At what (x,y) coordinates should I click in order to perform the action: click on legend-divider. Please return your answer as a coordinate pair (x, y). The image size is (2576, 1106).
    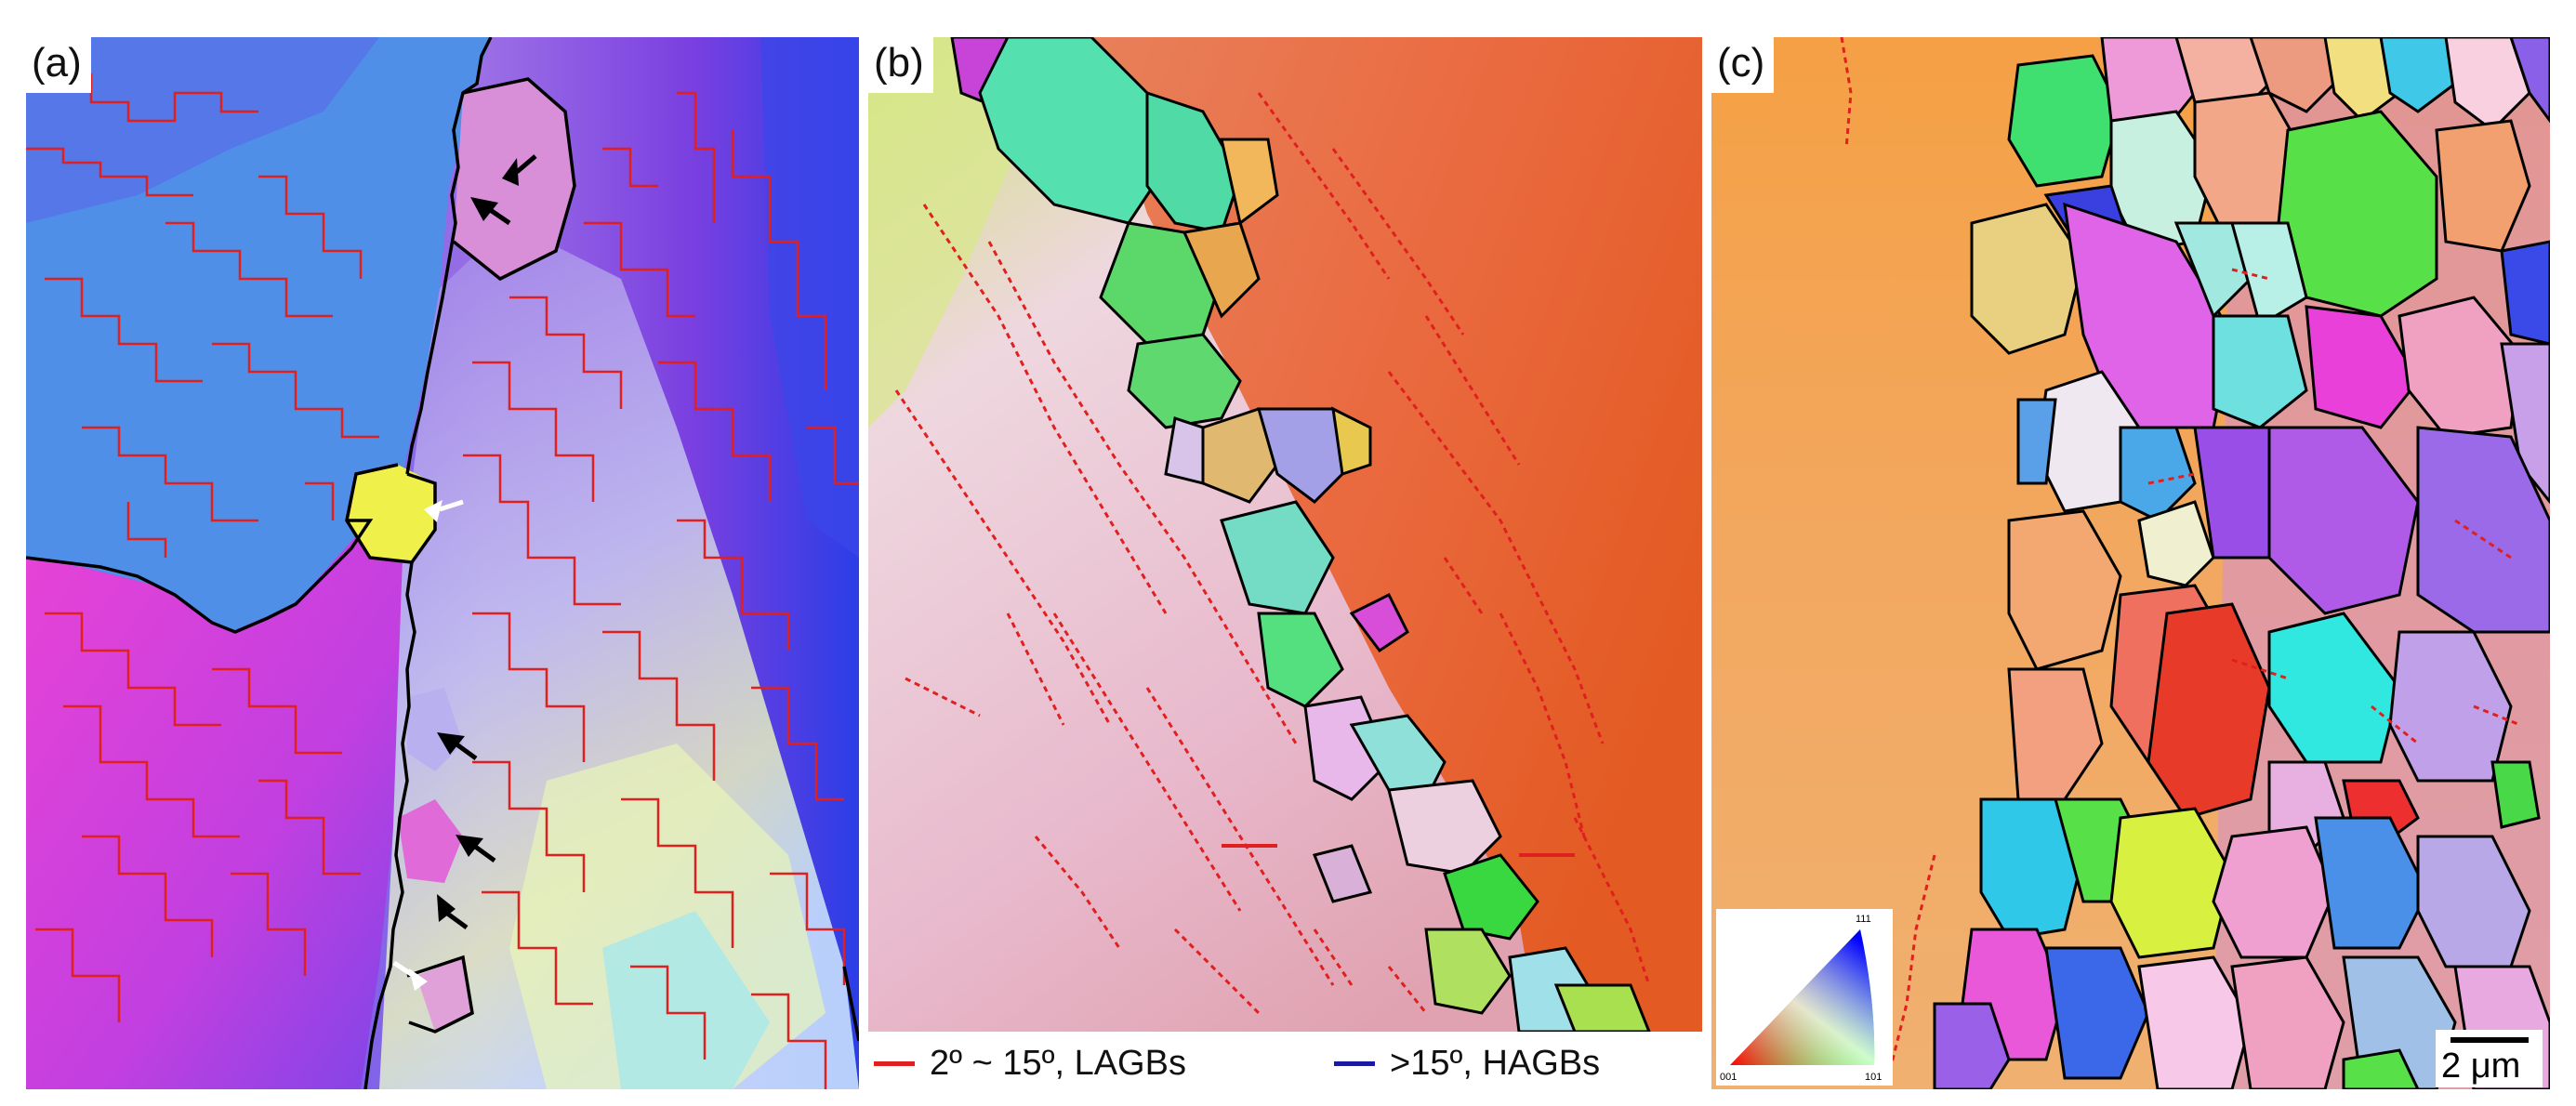
    Looking at the image, I should click on (1285, 1033).